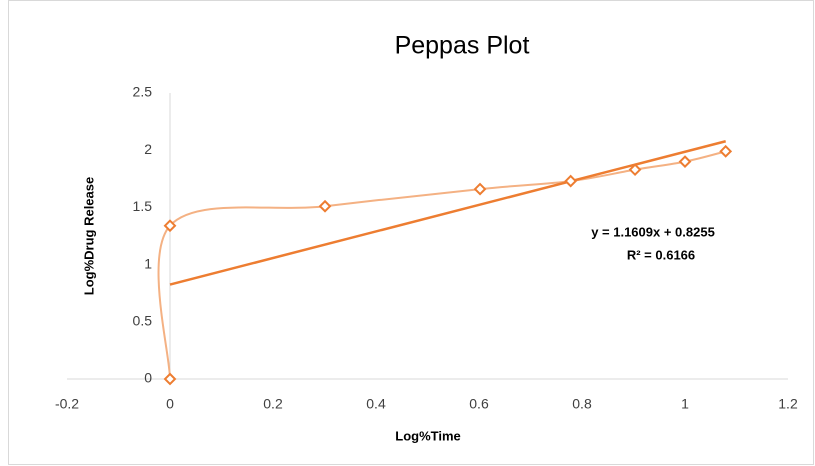 The image size is (815, 466). Describe the element at coordinates (148, 149) in the screenshot. I see `y-tick-label: 2` at that location.